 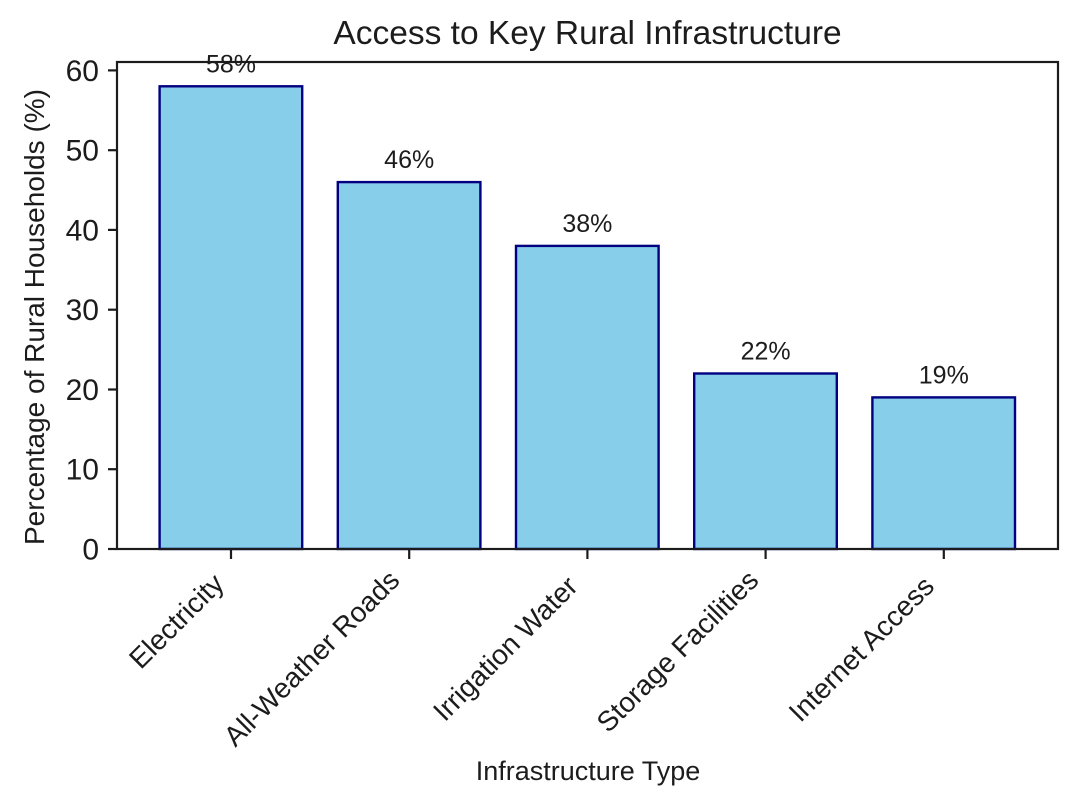 What do you see at coordinates (587, 224) in the screenshot?
I see `svg-text: 38%` at bounding box center [587, 224].